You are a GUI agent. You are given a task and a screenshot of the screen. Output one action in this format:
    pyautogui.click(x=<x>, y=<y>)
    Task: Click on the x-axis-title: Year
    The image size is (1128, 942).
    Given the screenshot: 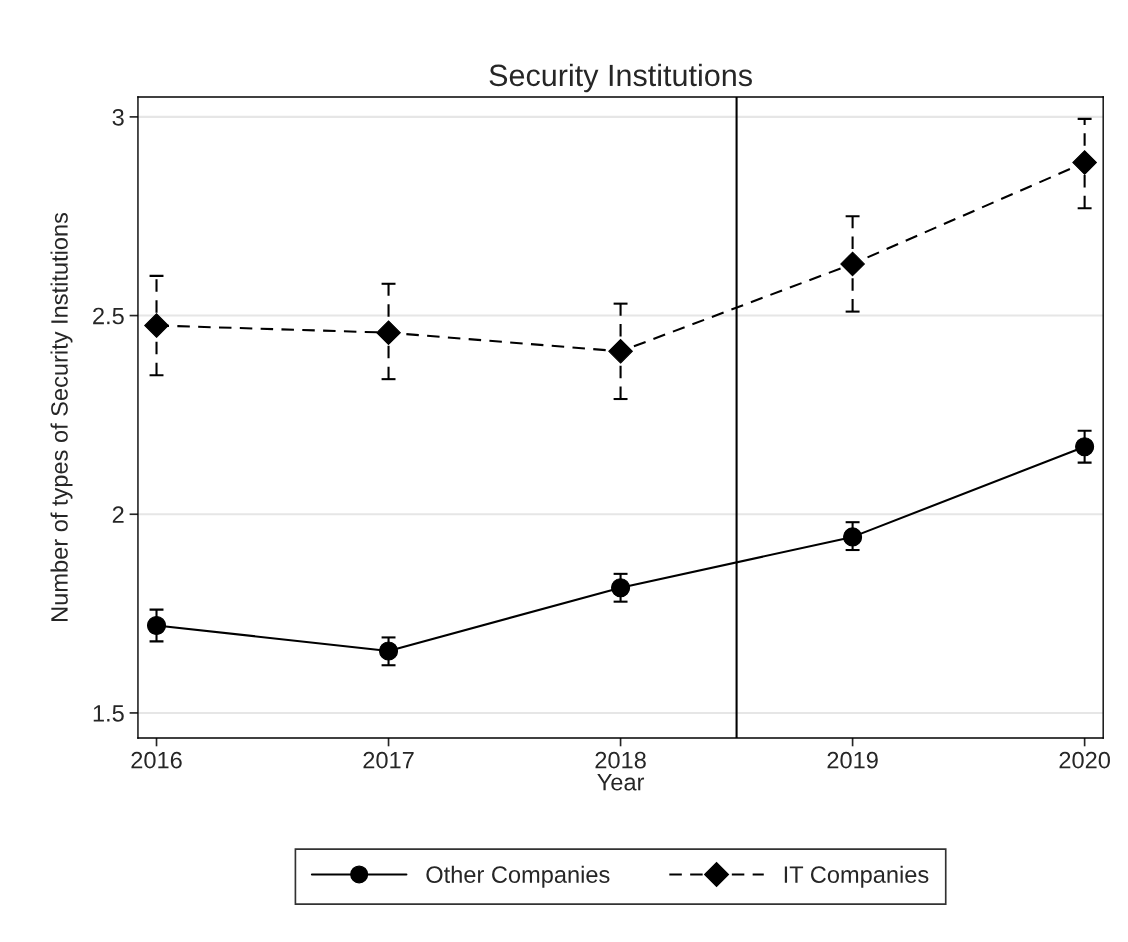 What is the action you would take?
    pyautogui.click(x=621, y=782)
    